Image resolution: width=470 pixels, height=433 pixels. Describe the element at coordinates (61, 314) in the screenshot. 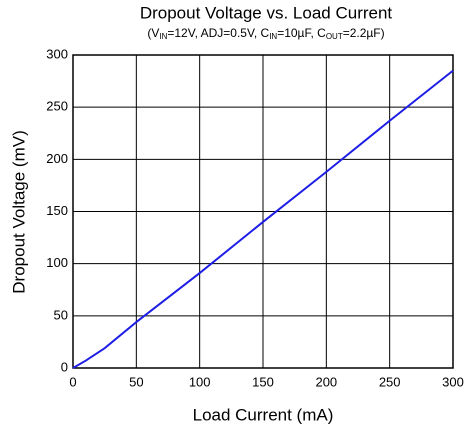

I see `y-tick-label: 50` at that location.